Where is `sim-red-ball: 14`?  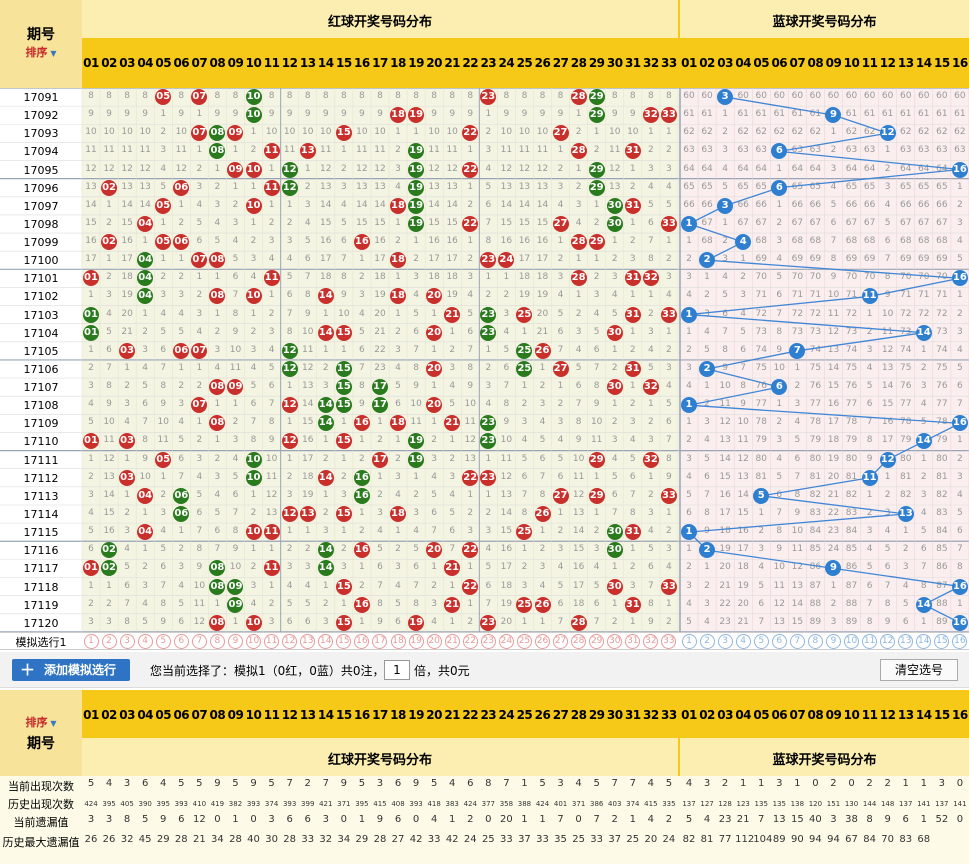 sim-red-ball: 14 is located at coordinates (326, 641).